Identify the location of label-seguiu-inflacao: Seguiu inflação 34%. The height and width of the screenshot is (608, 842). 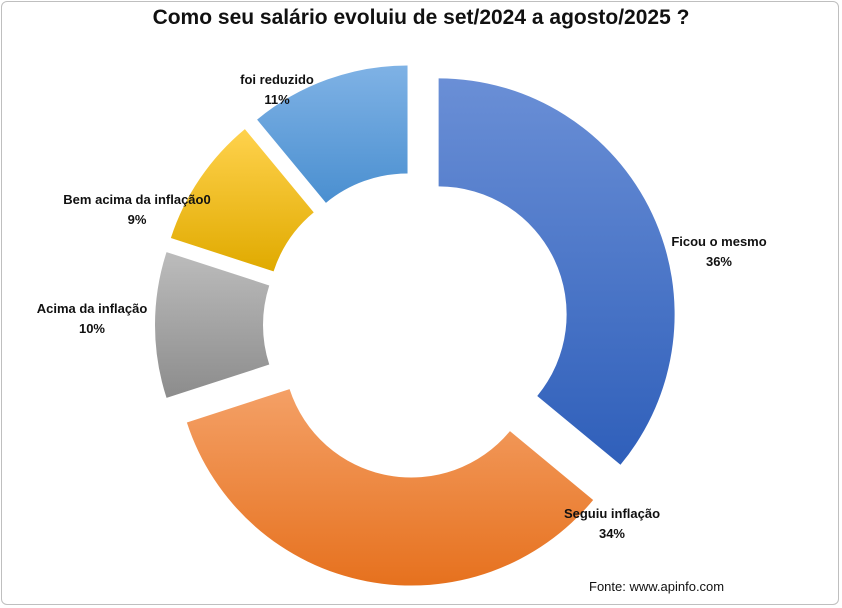
(612, 524).